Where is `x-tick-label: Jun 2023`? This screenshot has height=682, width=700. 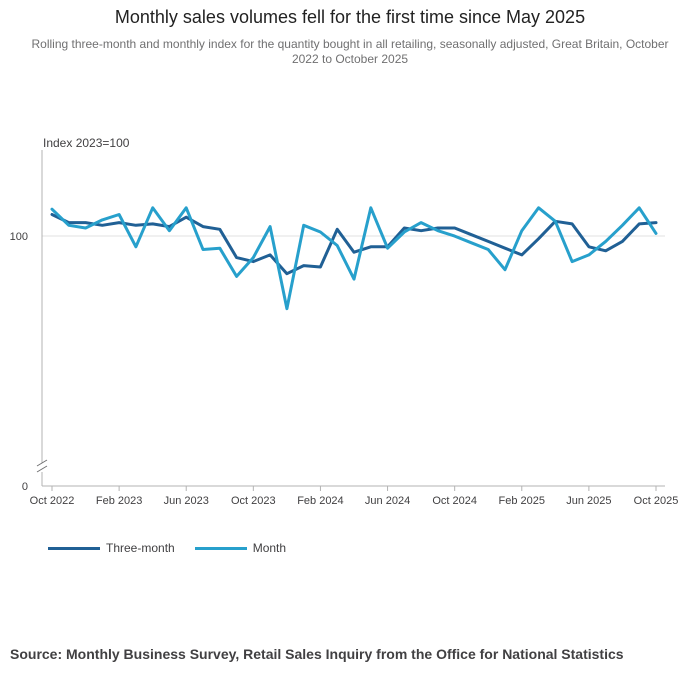 x-tick-label: Jun 2023 is located at coordinates (186, 501).